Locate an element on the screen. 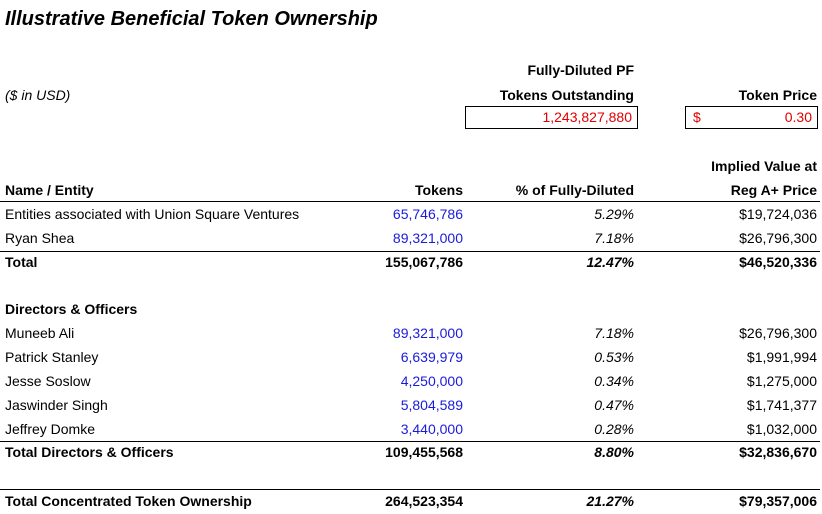  column-header: Tokens is located at coordinates (439, 190).